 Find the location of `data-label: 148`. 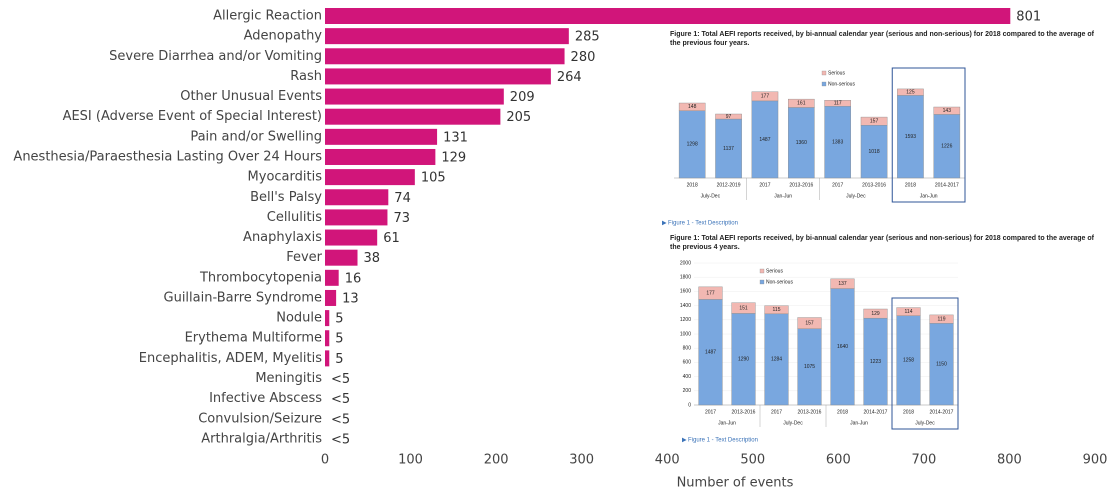

data-label: 148 is located at coordinates (692, 107).